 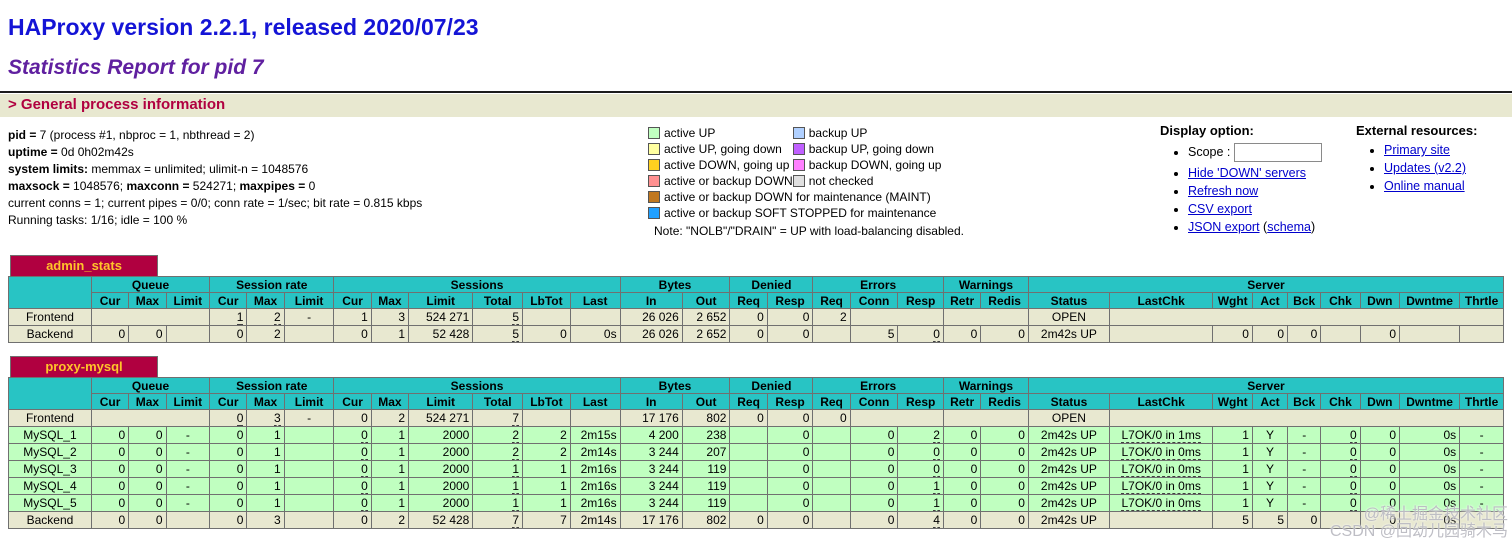 What do you see at coordinates (84, 366) in the screenshot?
I see `proxy-name-tab: proxy-mysql` at bounding box center [84, 366].